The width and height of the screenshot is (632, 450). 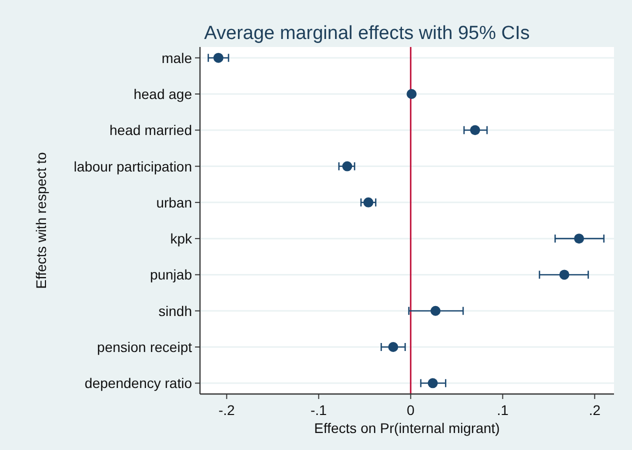 I want to click on x-tick-label: -.2, so click(x=227, y=410).